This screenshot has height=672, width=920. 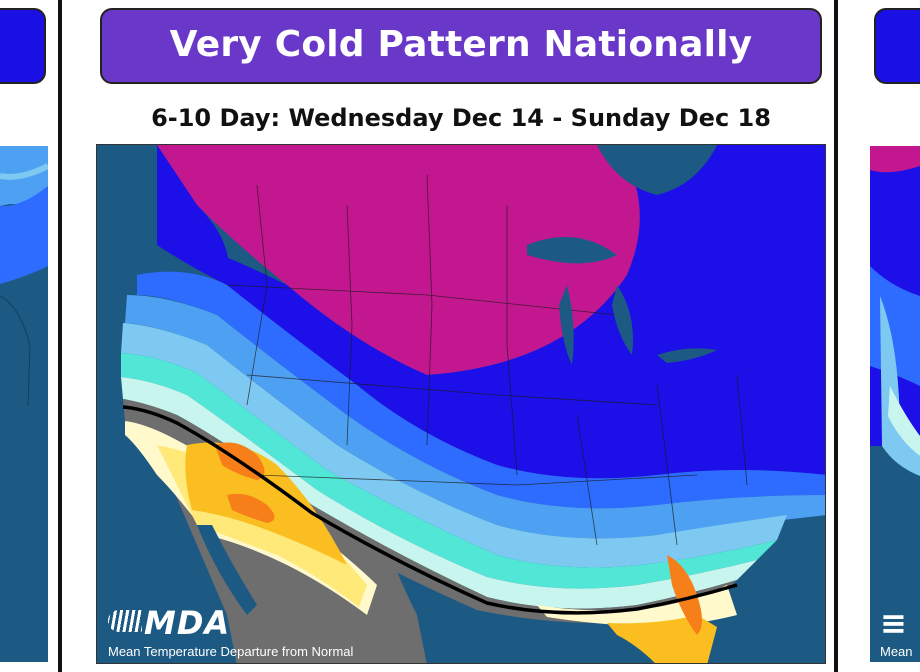 I want to click on map-caption: Mean Temperature Departure from Normal, so click(x=231, y=651).